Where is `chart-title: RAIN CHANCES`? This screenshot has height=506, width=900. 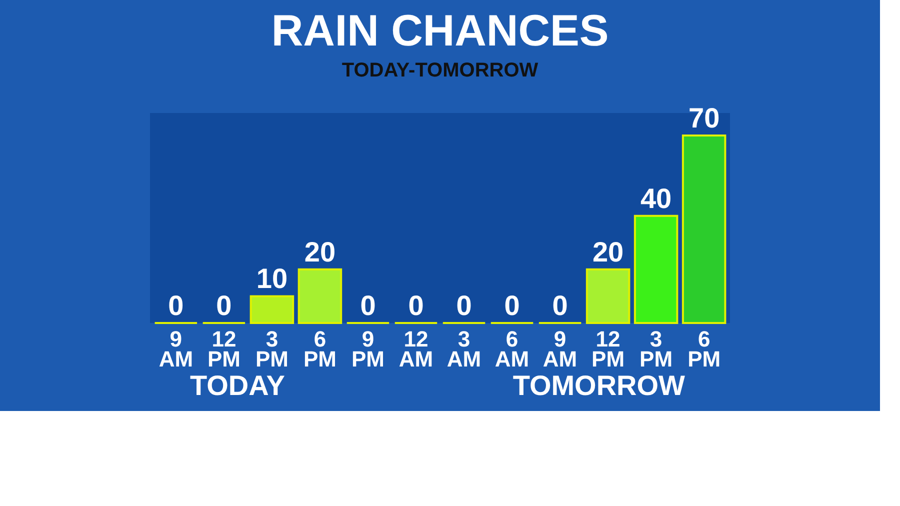 chart-title: RAIN CHANCES is located at coordinates (440, 31).